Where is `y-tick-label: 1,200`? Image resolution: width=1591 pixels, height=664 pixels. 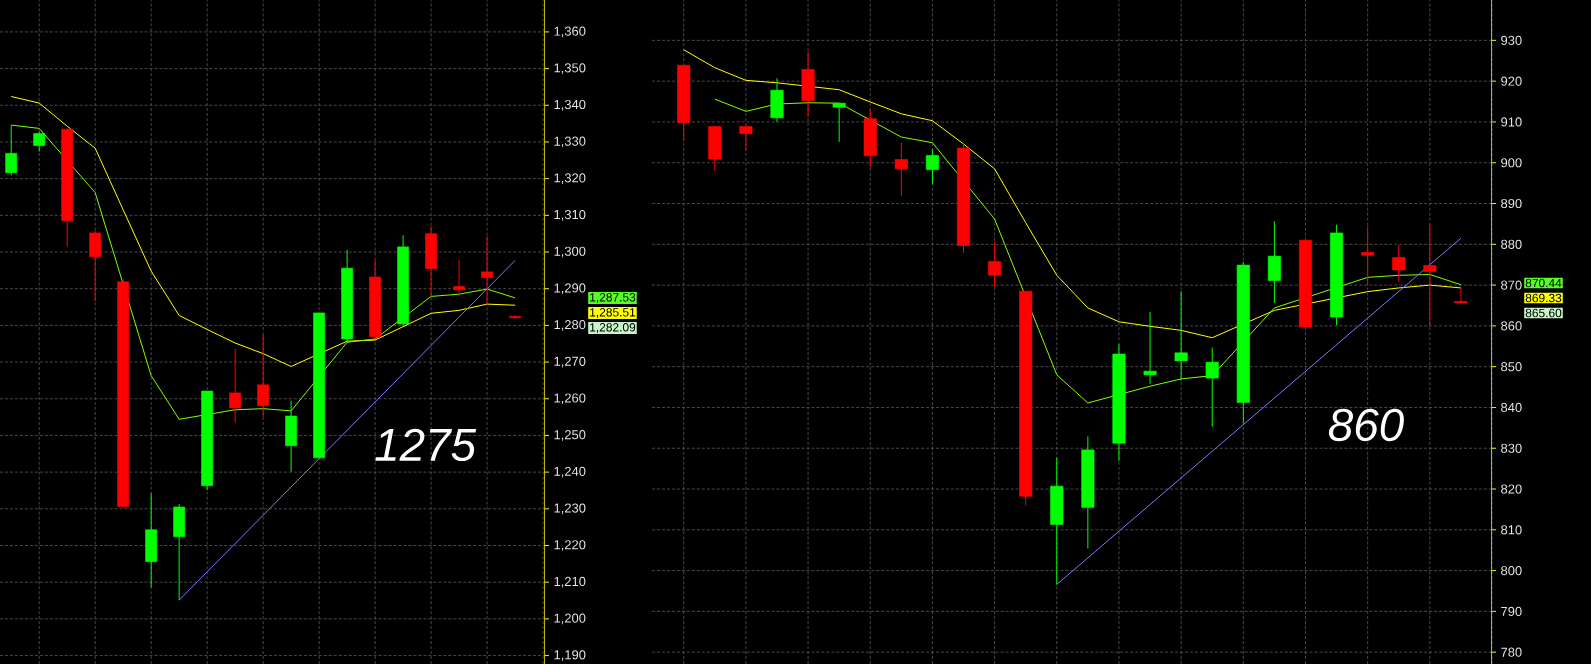
y-tick-label: 1,200 is located at coordinates (570, 619).